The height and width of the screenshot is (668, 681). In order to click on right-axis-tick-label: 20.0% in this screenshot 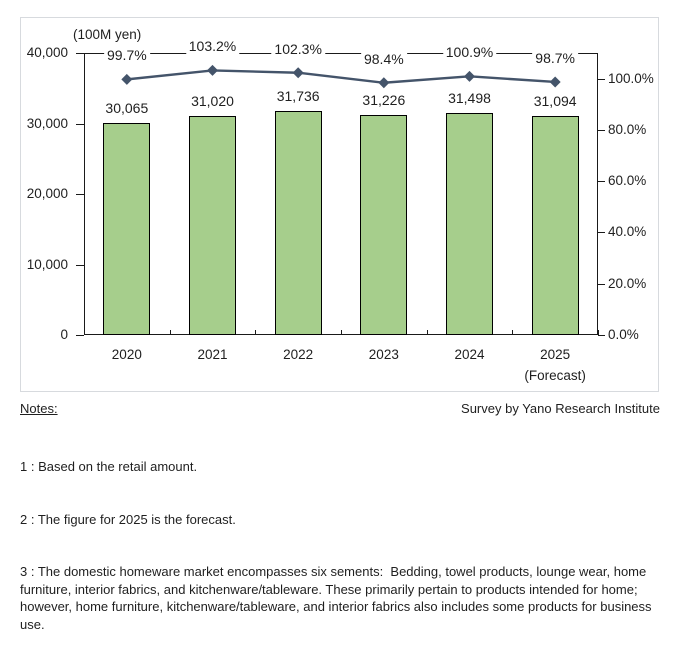, I will do `click(627, 283)`.